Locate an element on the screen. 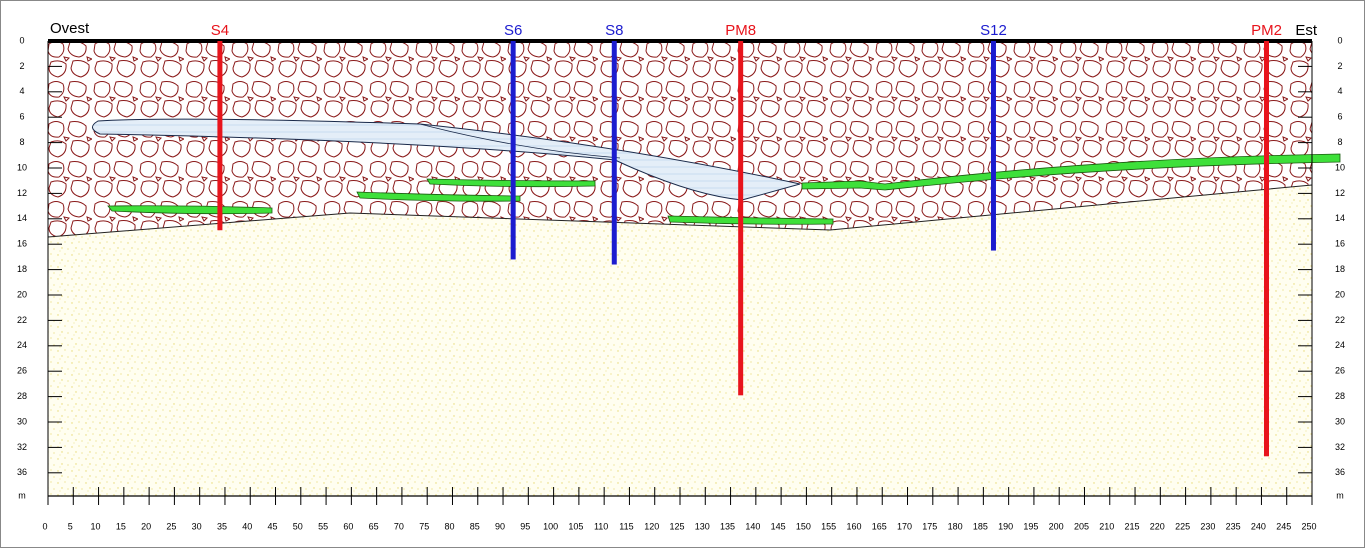 Image resolution: width=1365 pixels, height=553 pixels. depth-label-left: 10 is located at coordinates (22, 167).